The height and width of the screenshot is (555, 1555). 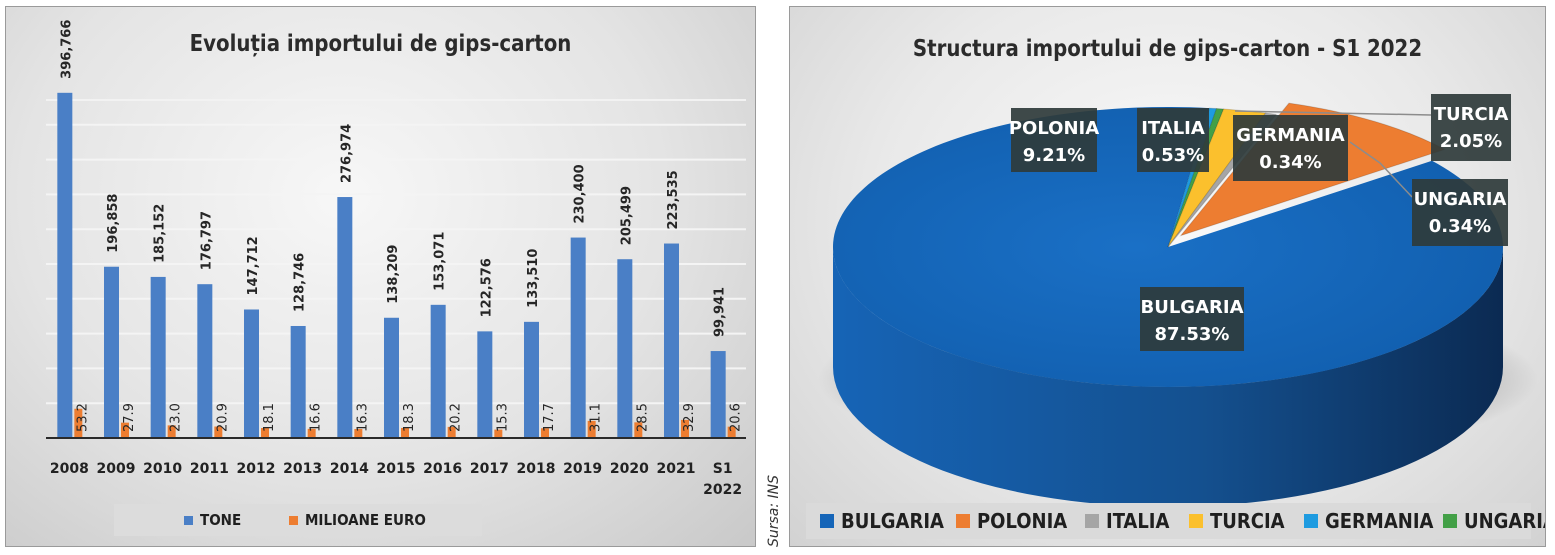 I want to click on data-label-tone-2014: 276,974, so click(x=346, y=153).